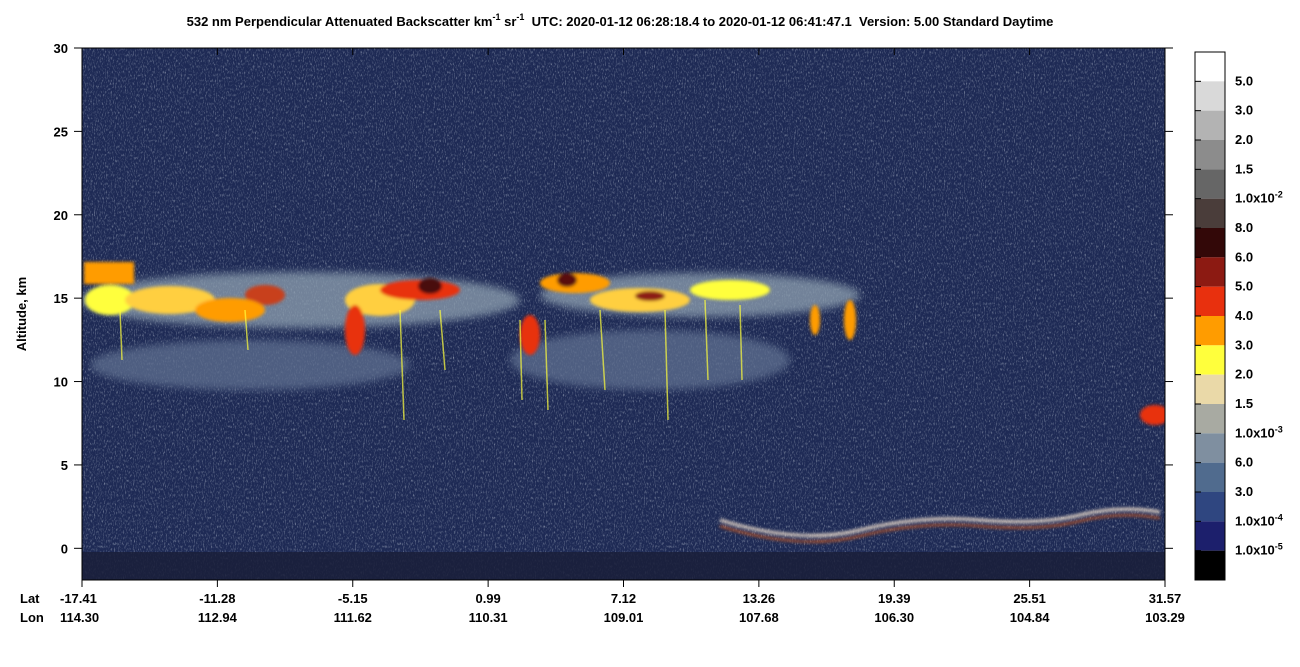 The height and width of the screenshot is (667, 1300). I want to click on lon-label: 111.62, so click(353, 617).